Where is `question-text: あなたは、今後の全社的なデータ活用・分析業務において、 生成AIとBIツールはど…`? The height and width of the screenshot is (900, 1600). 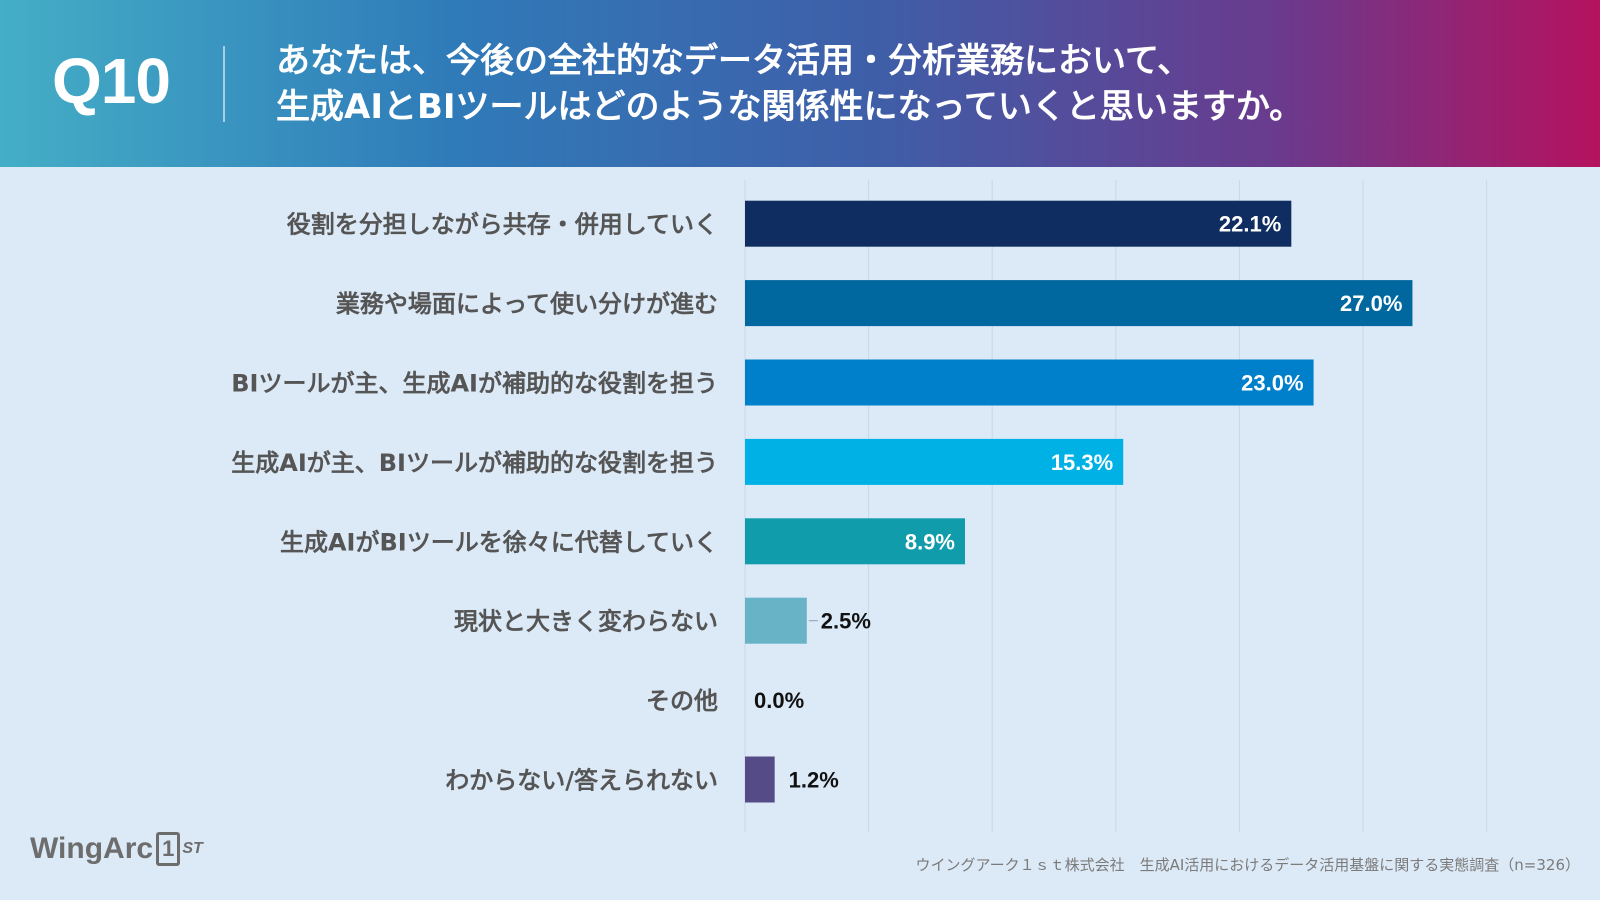
question-text: あなたは、今後の全社的なデータ活用・分析業務において、 生成AIとBIツールはど… is located at coordinates (926, 84).